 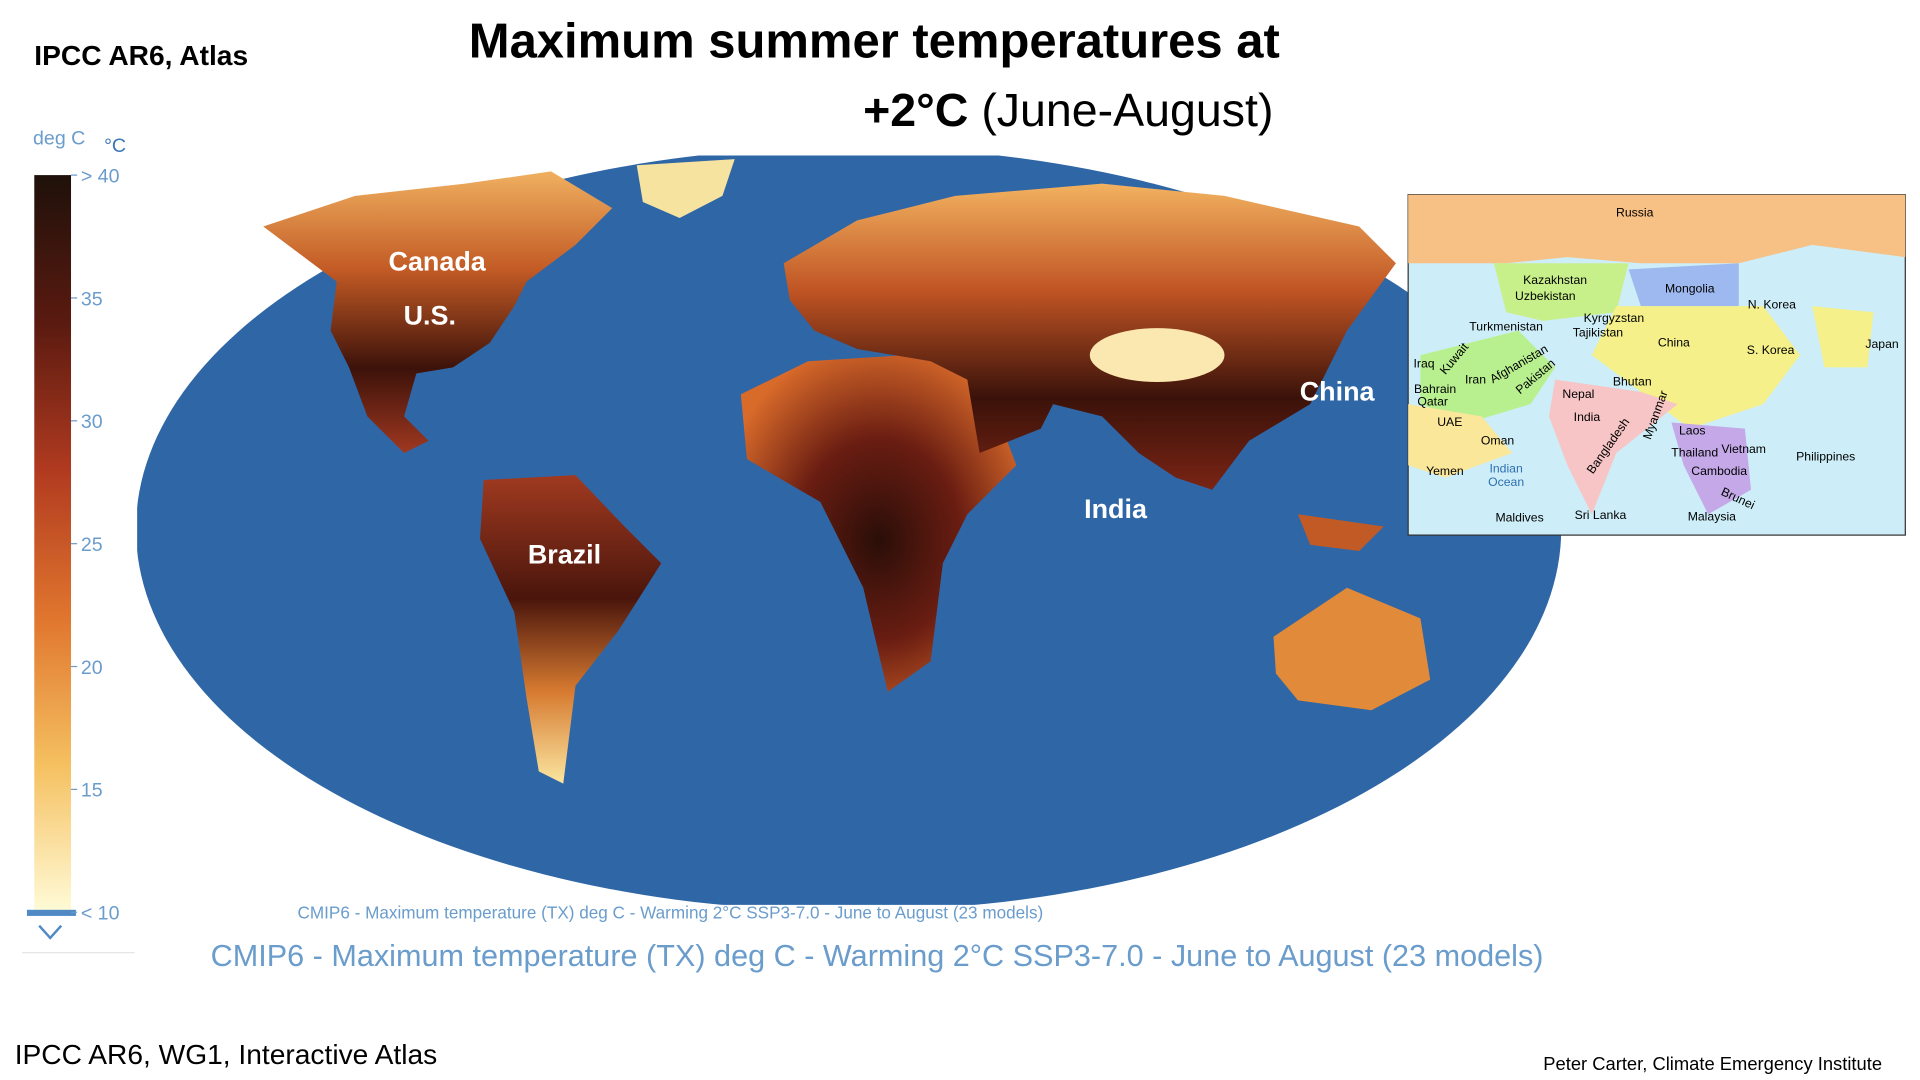 I want to click on colorbar-tick-label: > 40, so click(x=100, y=176).